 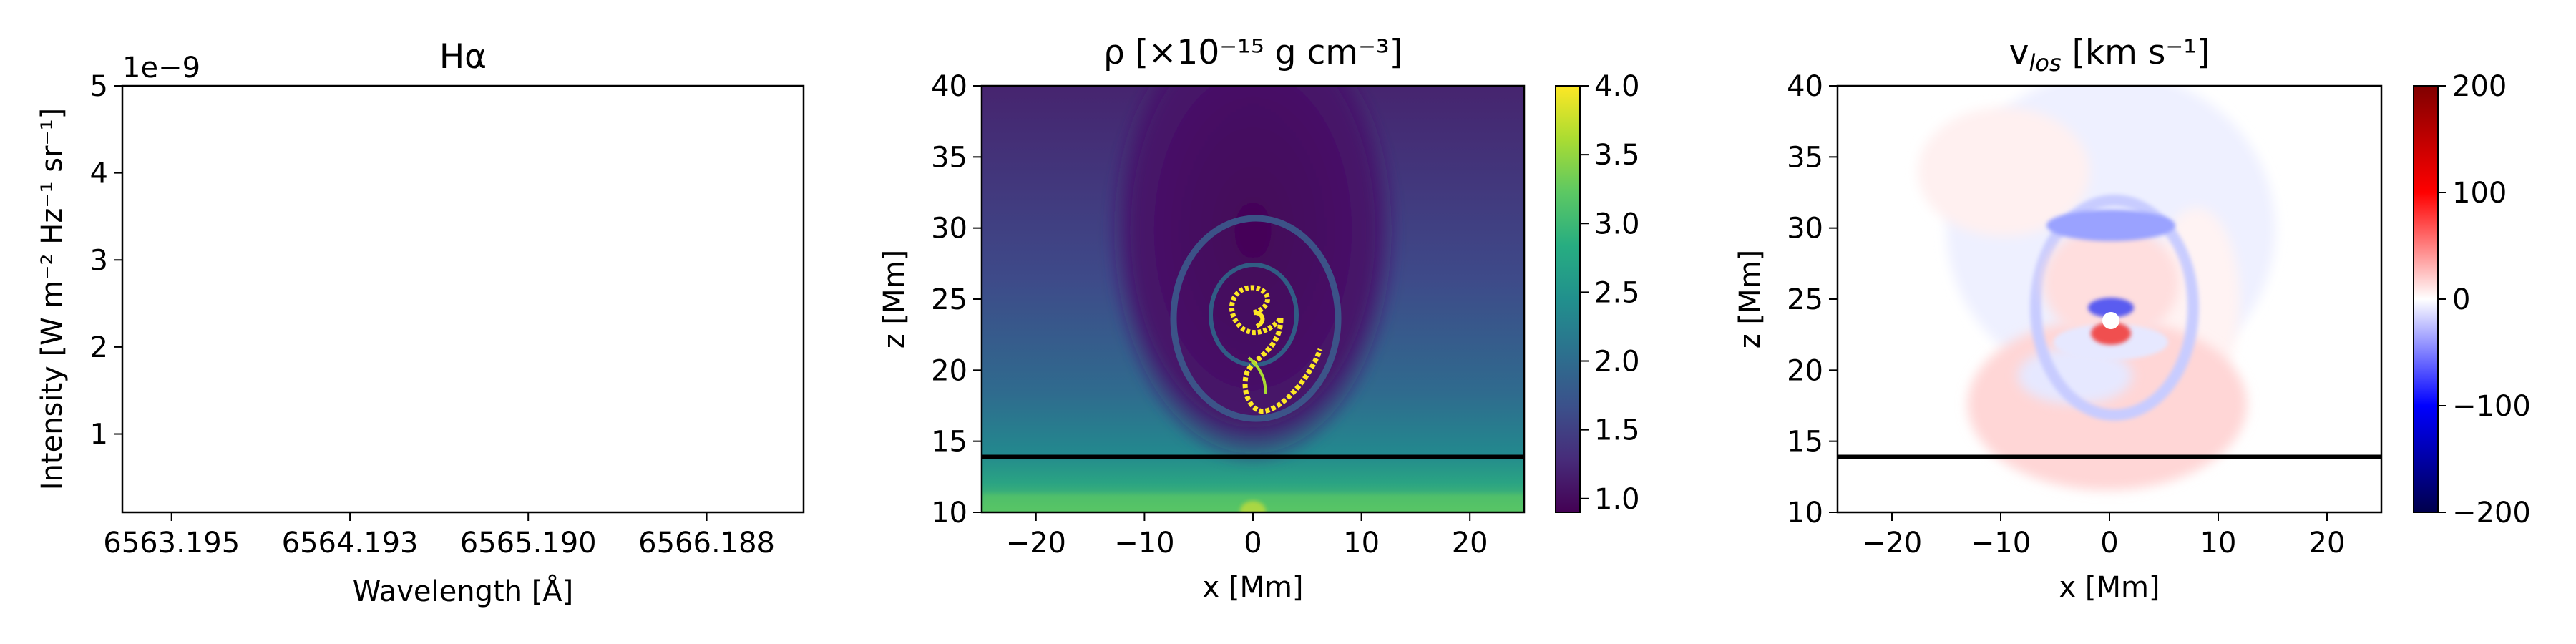 I want to click on velocity-y-ticks: 10 15 20 25 30 35 40, so click(x=1813, y=300).